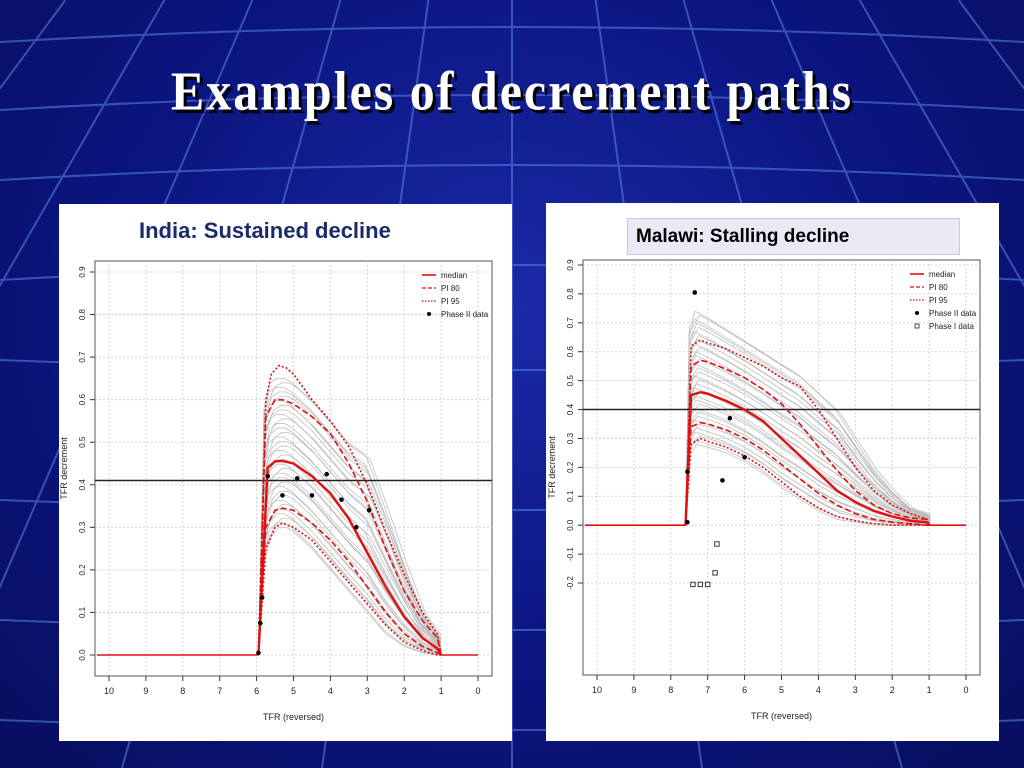  What do you see at coordinates (951, 326) in the screenshot?
I see `legend-label: Phase I data` at bounding box center [951, 326].